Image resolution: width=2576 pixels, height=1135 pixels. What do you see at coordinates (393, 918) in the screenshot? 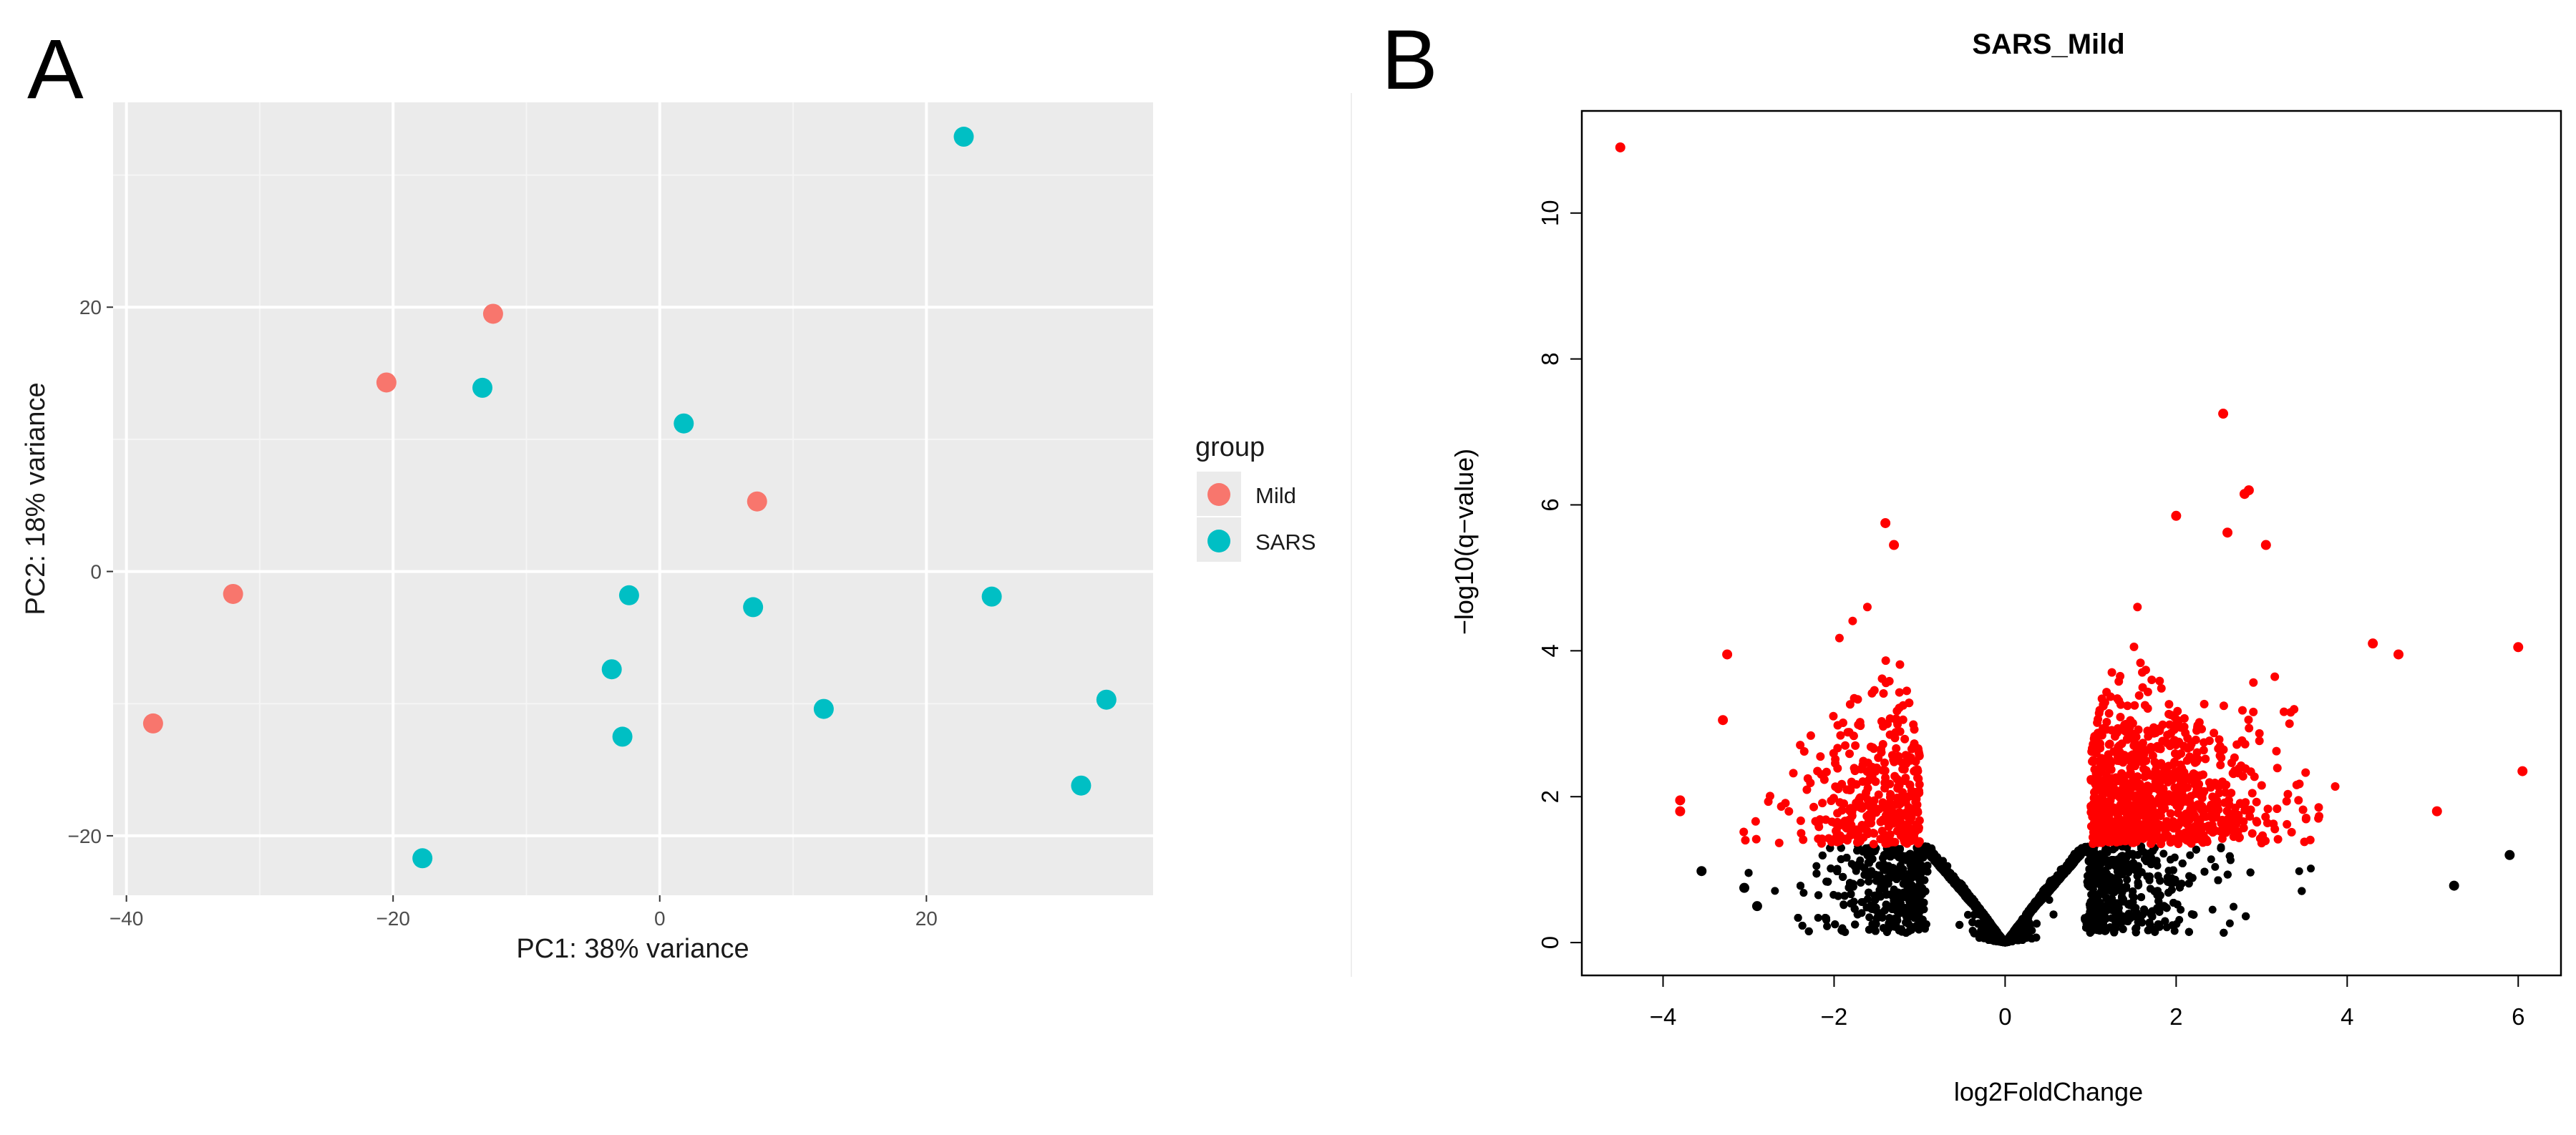
I see `pca-x-tick-label: −20` at bounding box center [393, 918].